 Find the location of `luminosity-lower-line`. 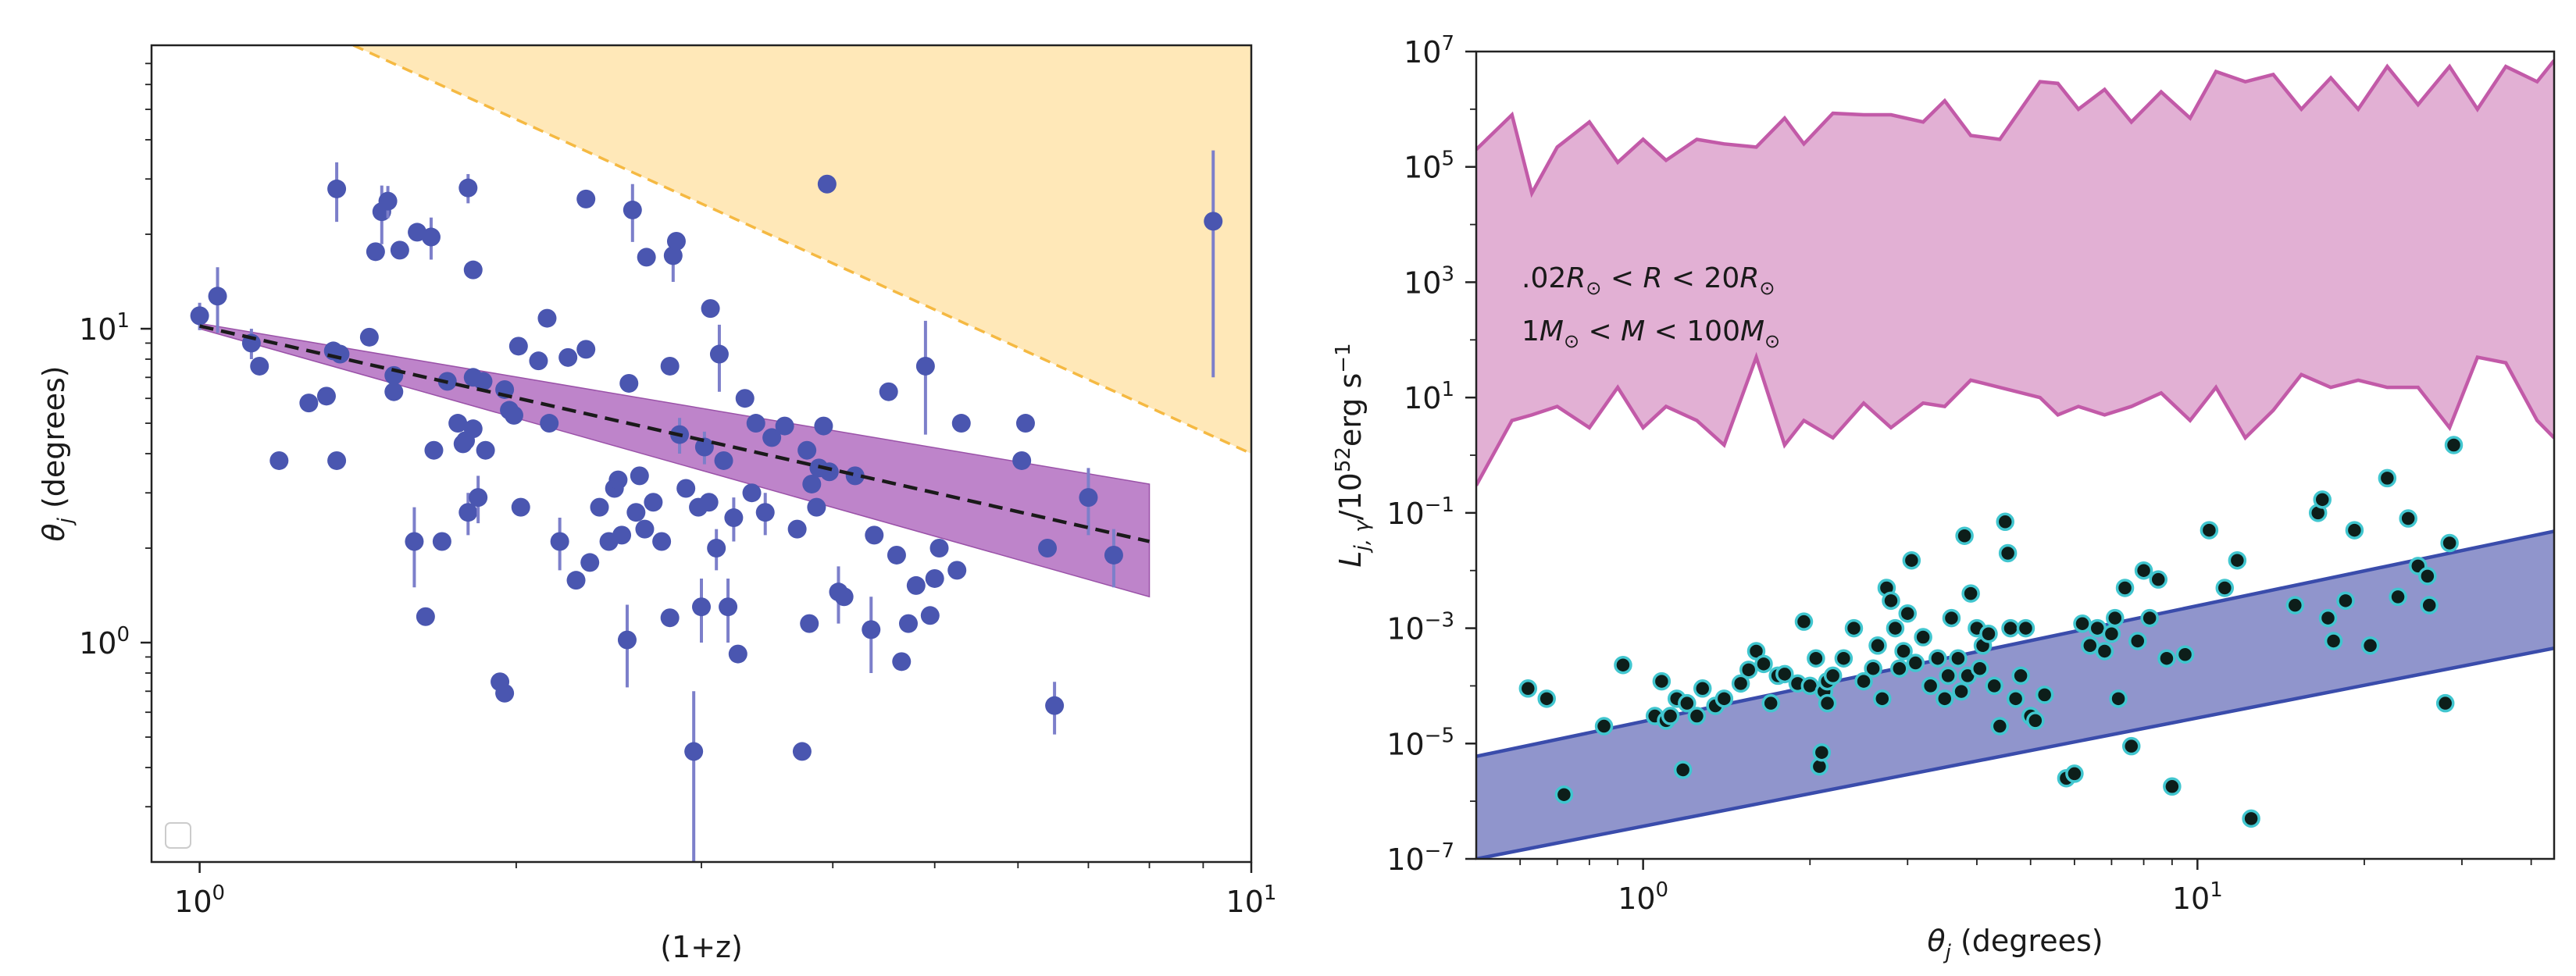

luminosity-lower-line is located at coordinates (2015, 752).